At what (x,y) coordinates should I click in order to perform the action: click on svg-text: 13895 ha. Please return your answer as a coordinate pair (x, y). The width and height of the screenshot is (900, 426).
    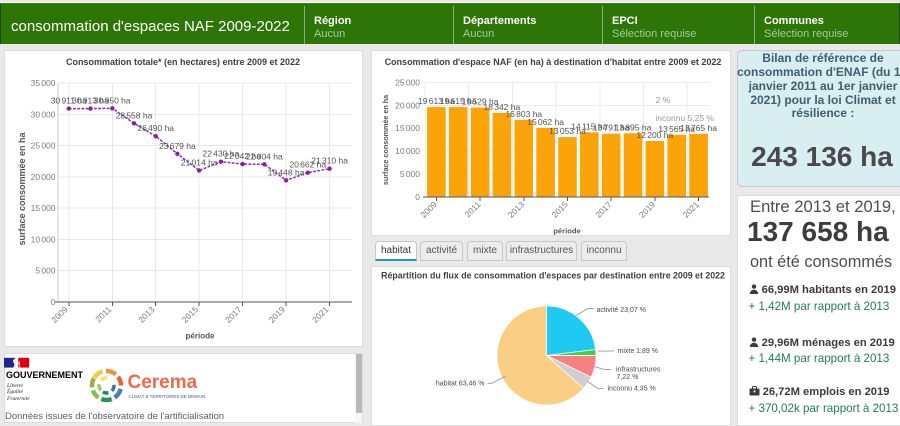
    Looking at the image, I should click on (633, 127).